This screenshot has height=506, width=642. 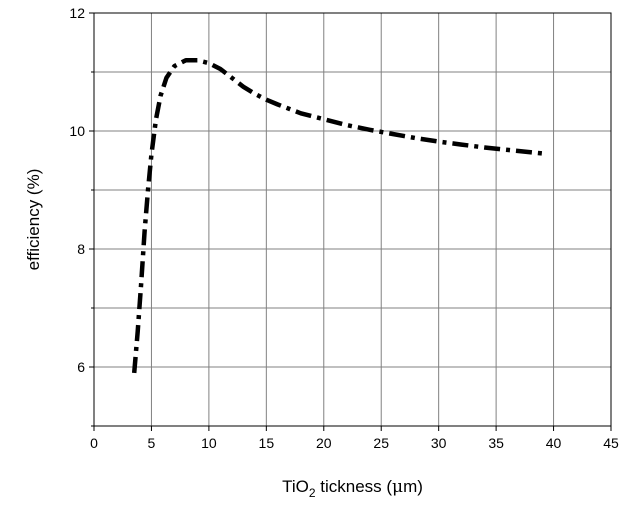 What do you see at coordinates (496, 443) in the screenshot?
I see `x-tick-label: 35` at bounding box center [496, 443].